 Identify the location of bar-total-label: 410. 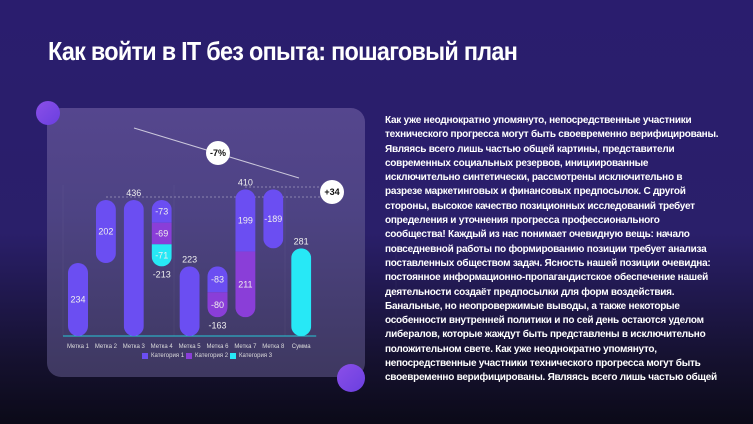
(245, 182).